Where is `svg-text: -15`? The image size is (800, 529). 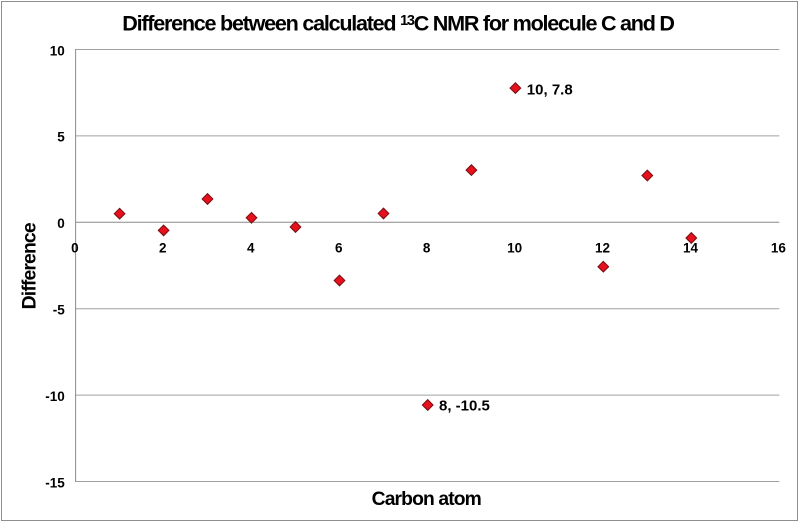 svg-text: -15 is located at coordinates (55, 482).